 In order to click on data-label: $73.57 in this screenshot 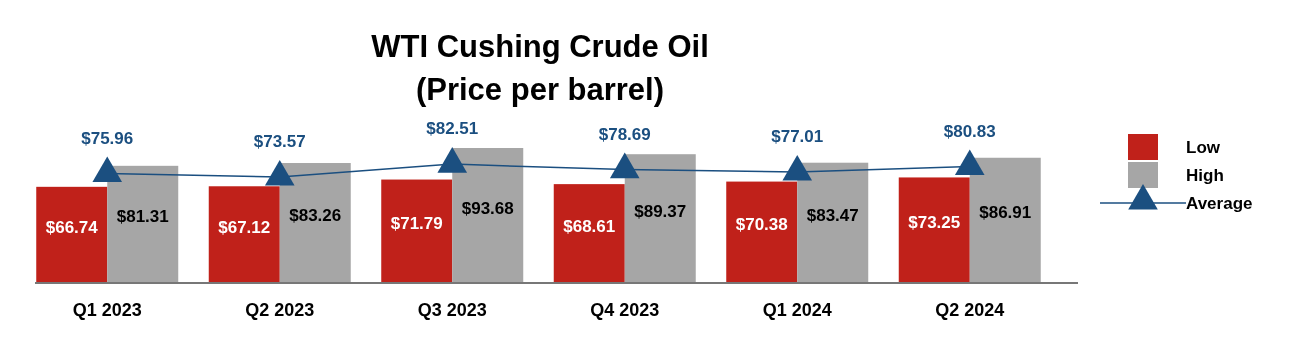, I will do `click(279, 141)`.